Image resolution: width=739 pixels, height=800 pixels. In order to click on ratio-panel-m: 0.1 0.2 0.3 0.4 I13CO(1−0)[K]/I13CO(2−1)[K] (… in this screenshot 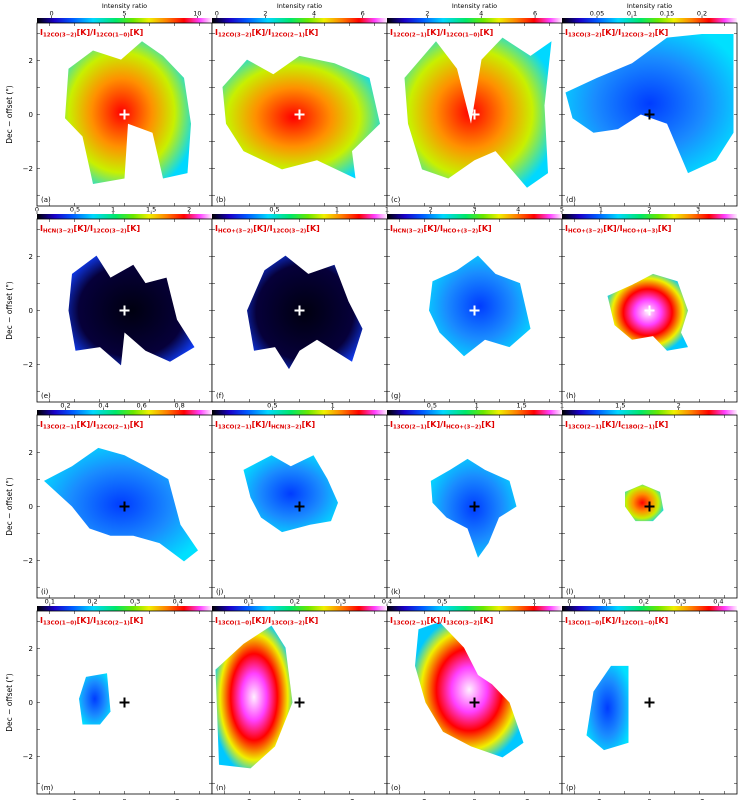, I will do `click(109, 699)`.